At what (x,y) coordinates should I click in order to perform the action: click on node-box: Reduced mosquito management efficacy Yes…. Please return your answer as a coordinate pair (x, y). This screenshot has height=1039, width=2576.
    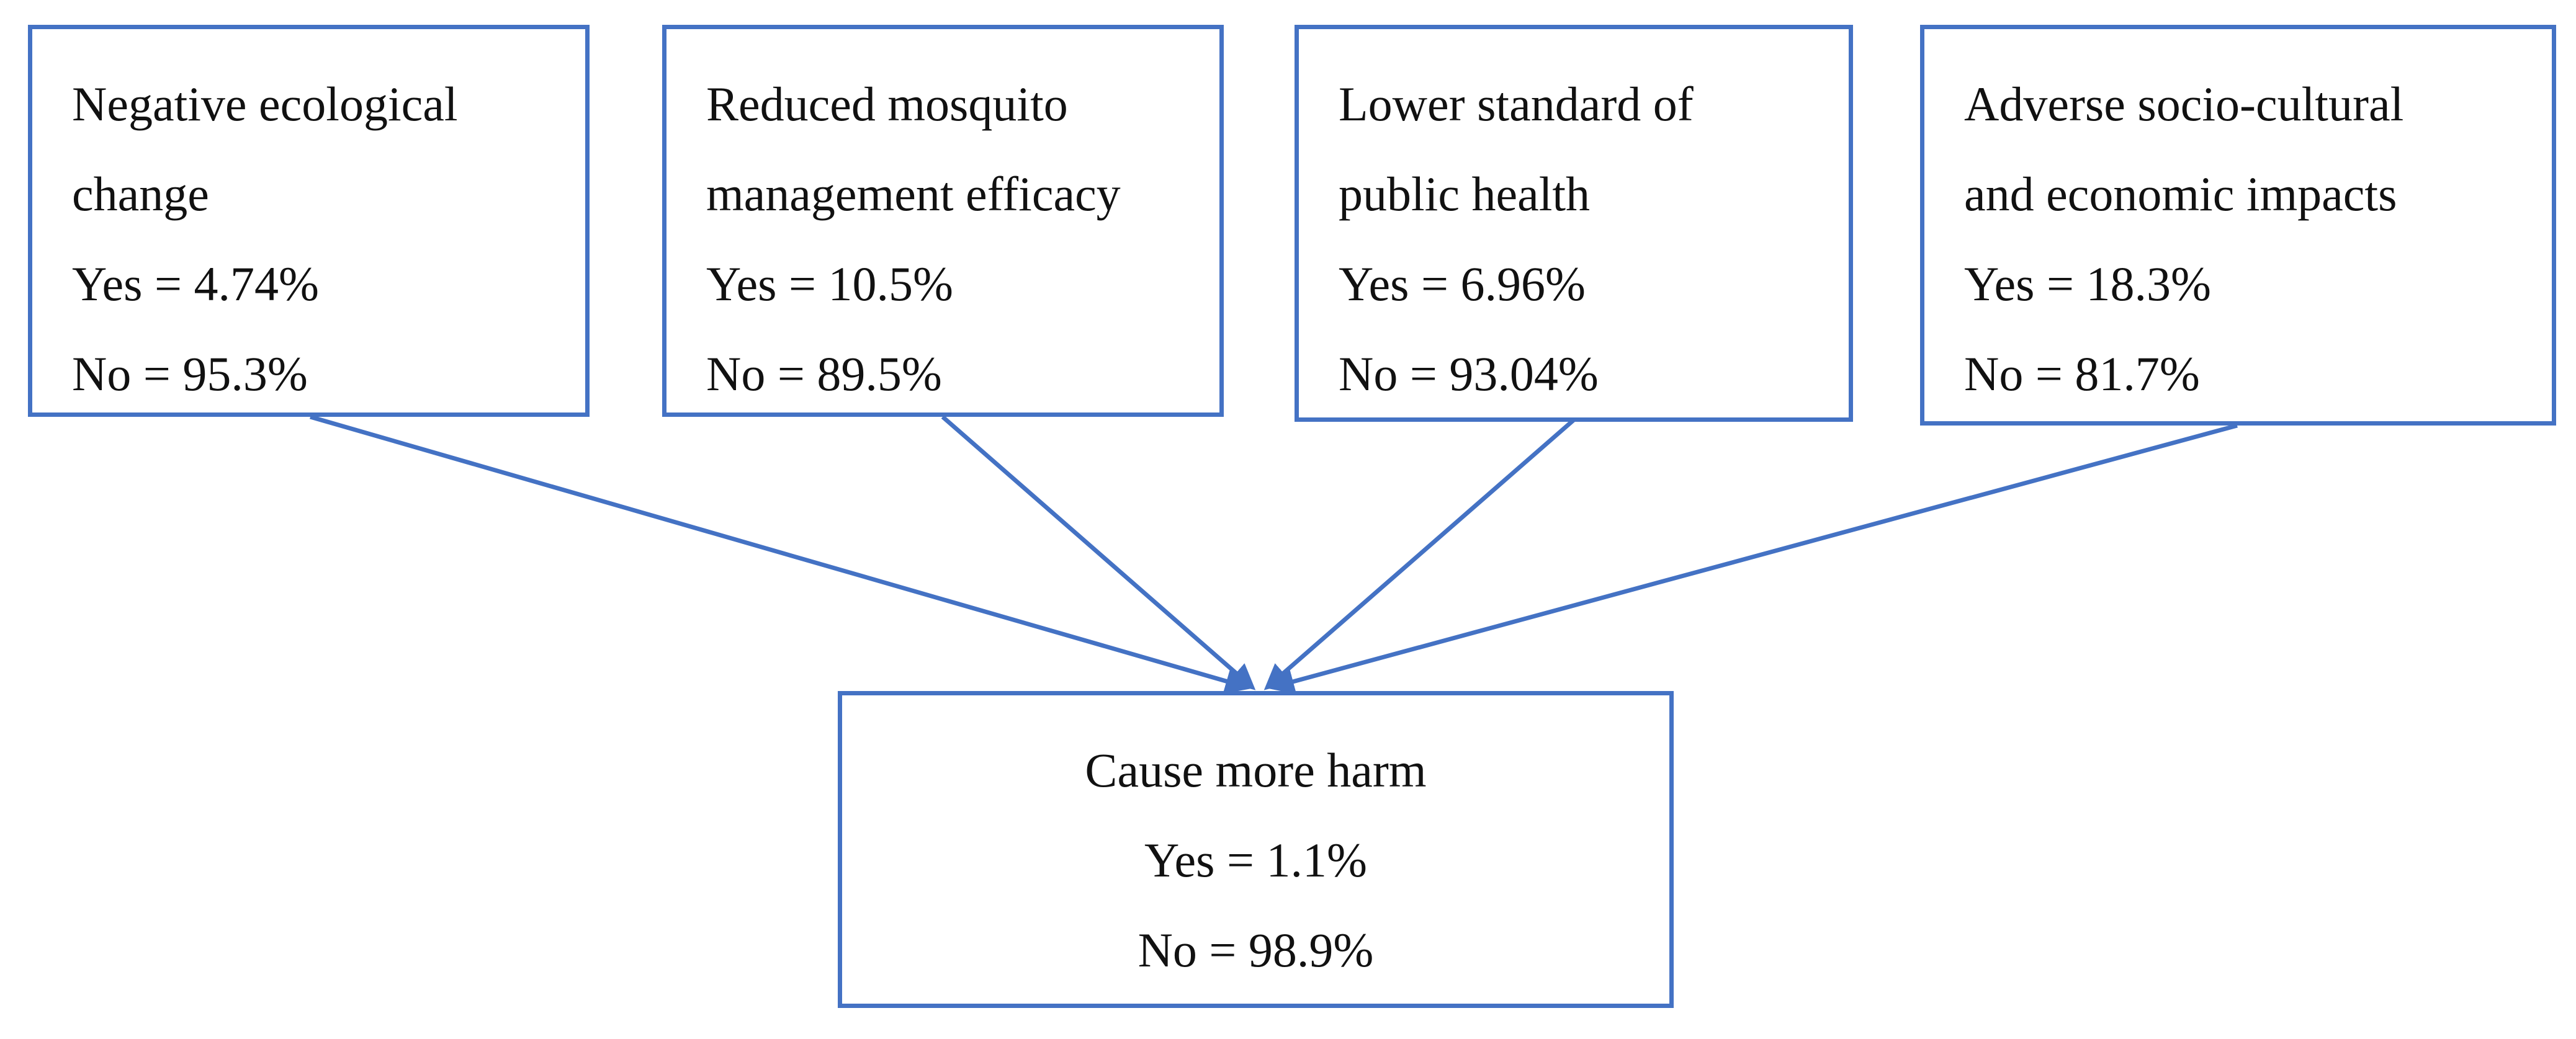
    Looking at the image, I should click on (943, 221).